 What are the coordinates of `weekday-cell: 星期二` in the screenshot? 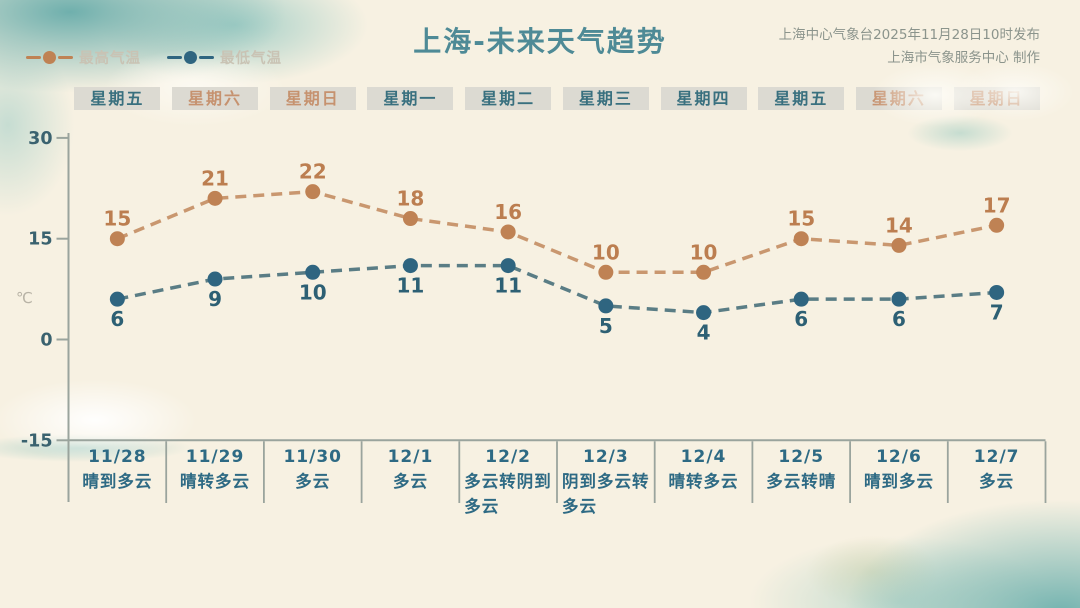 It's located at (508, 98).